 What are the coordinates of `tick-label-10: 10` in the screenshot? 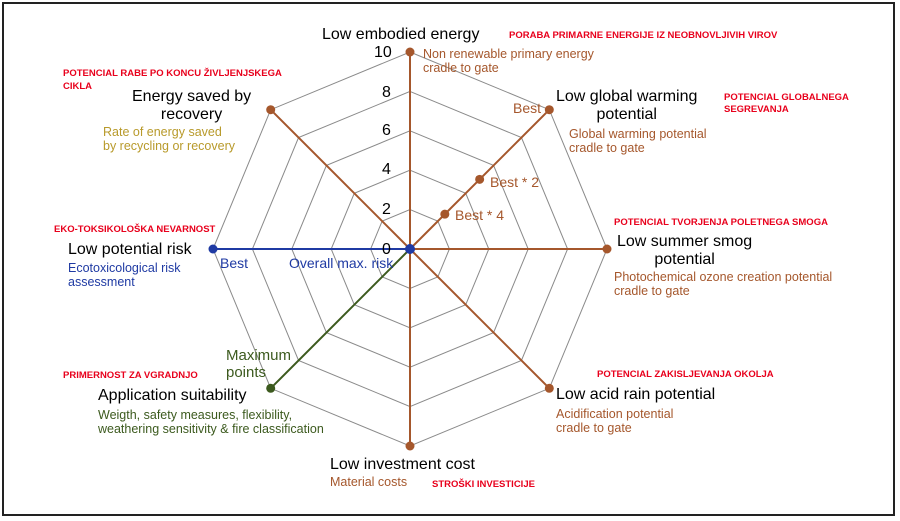 It's located at (383, 52).